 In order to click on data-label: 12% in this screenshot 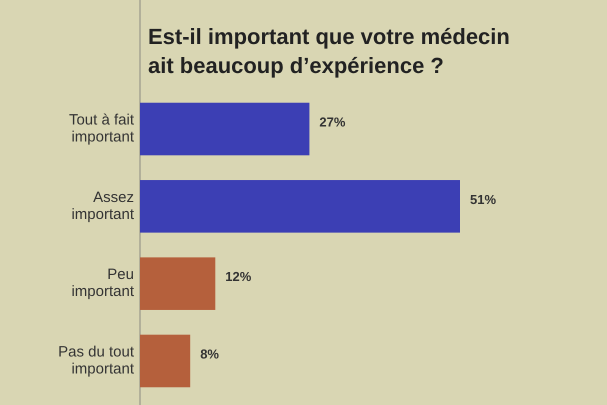, I will do `click(238, 276)`.